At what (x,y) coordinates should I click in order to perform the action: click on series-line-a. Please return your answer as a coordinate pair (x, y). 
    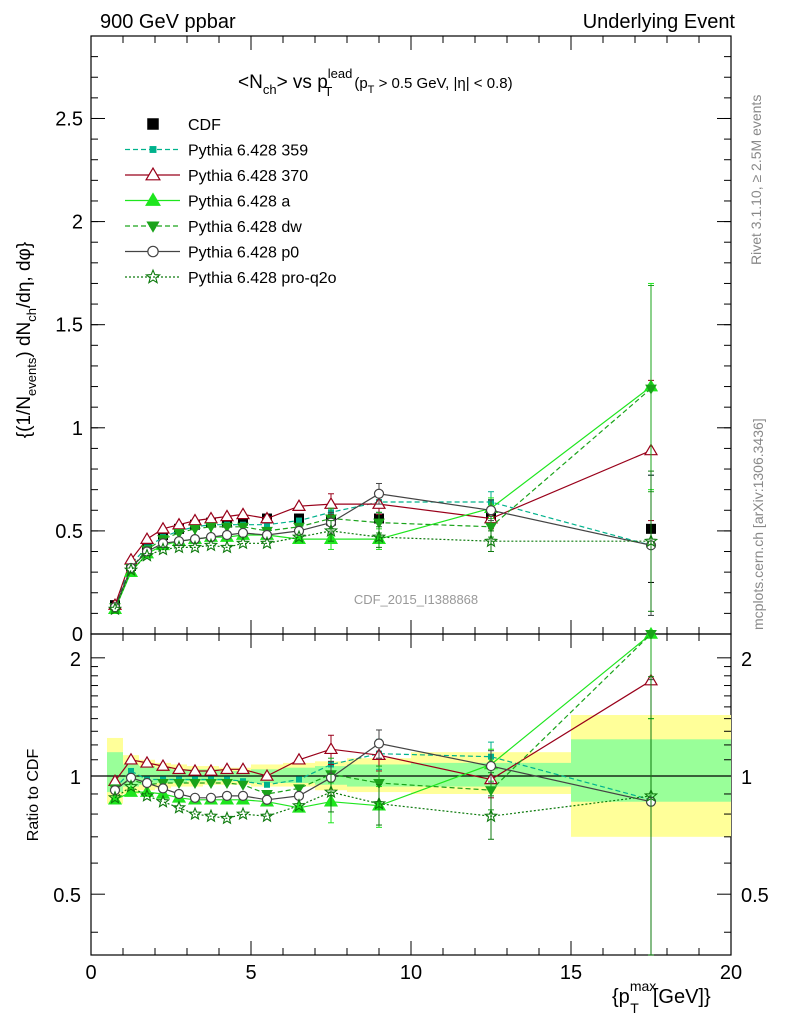
    Looking at the image, I should click on (383, 498).